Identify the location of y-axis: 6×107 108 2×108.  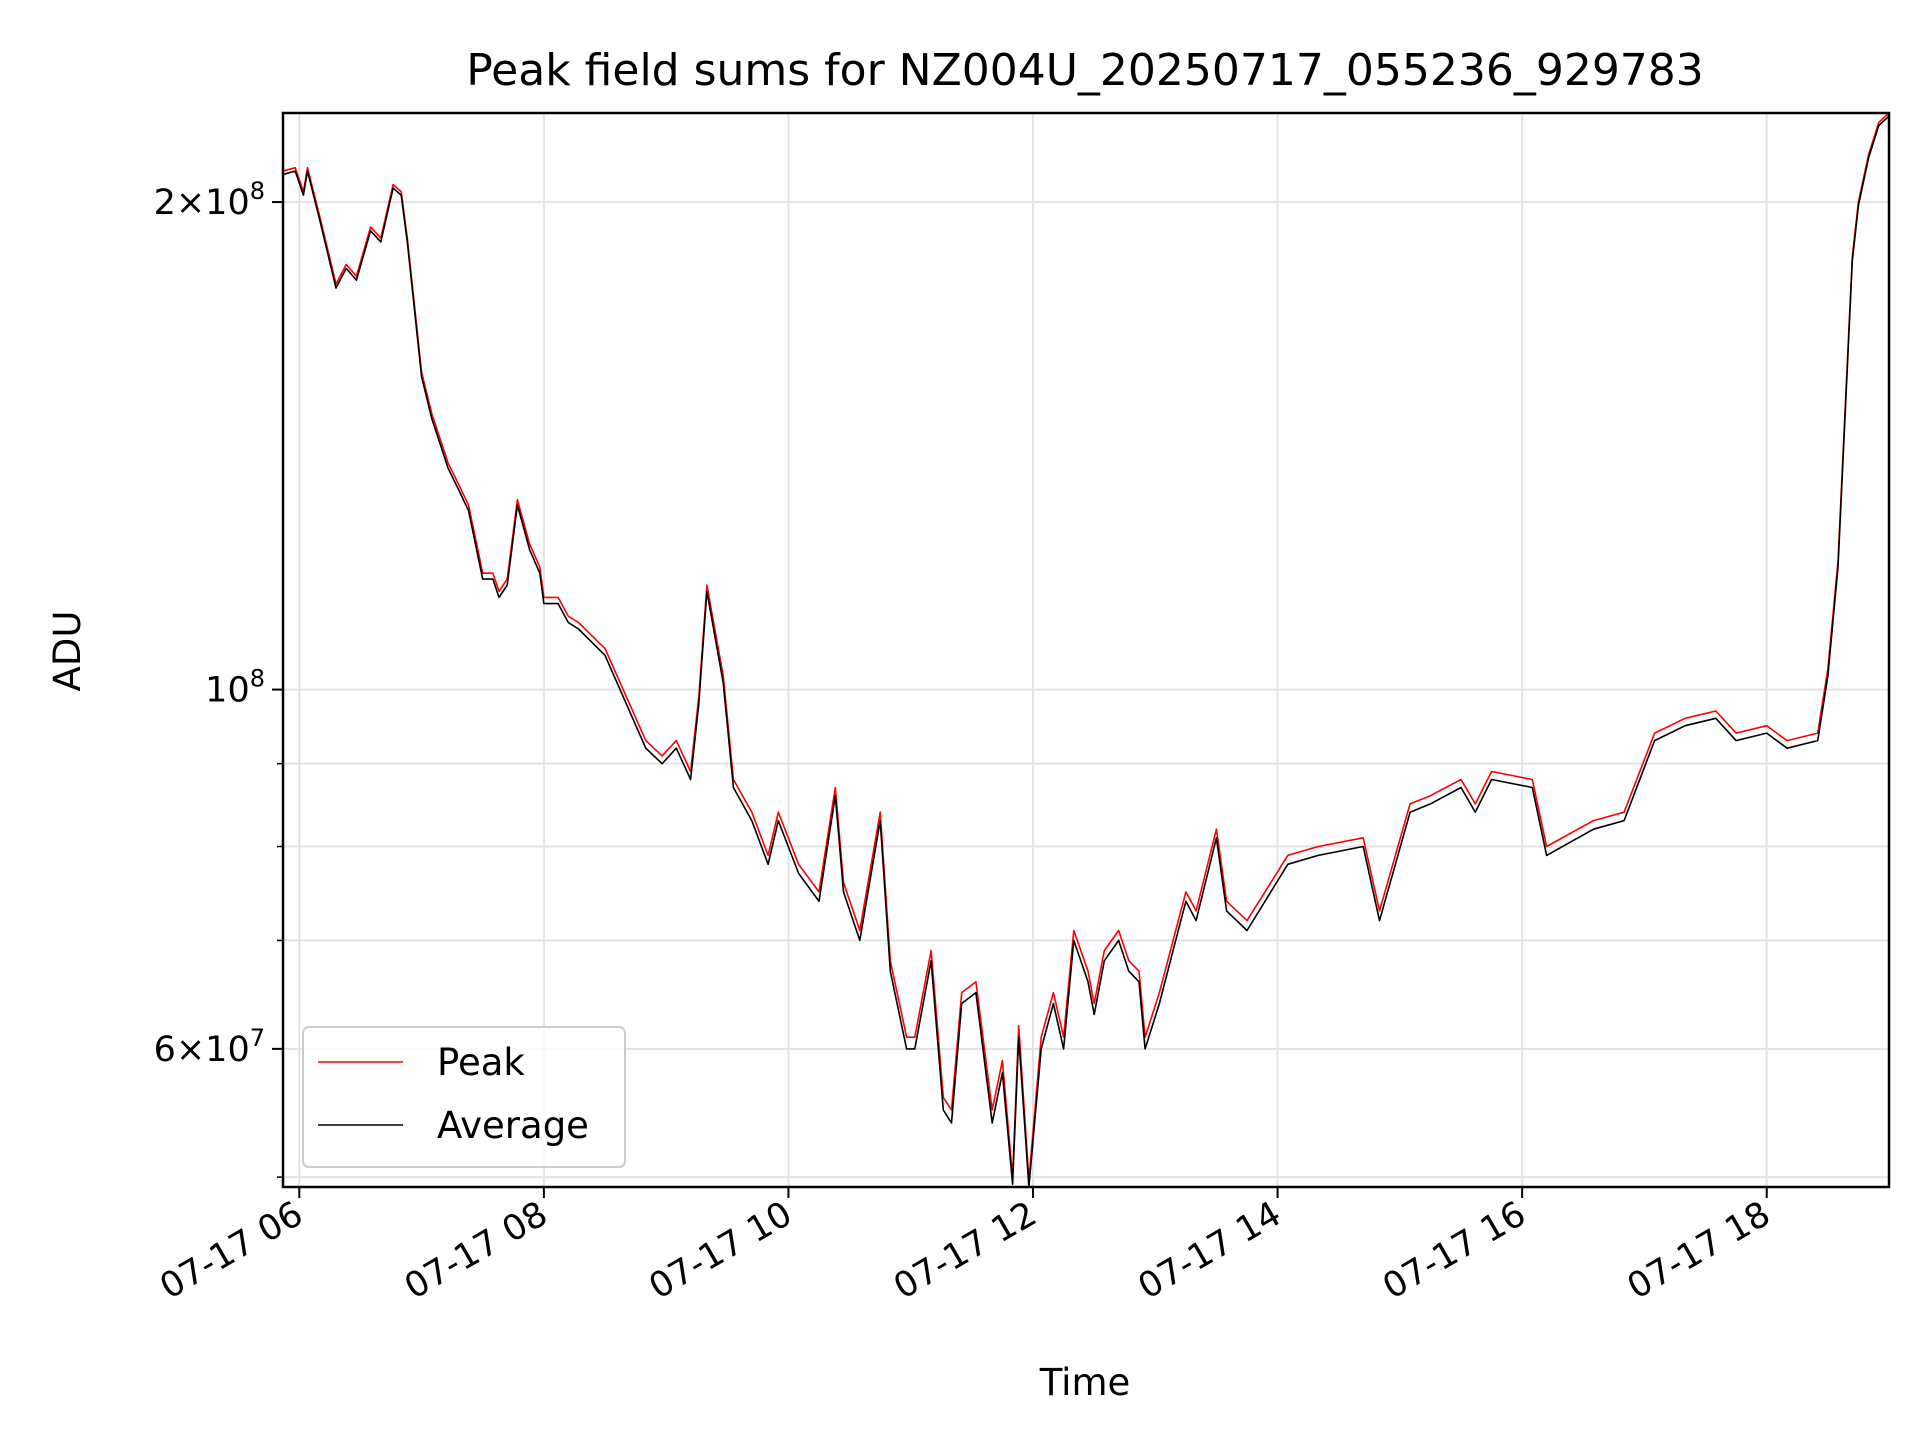
(218, 677).